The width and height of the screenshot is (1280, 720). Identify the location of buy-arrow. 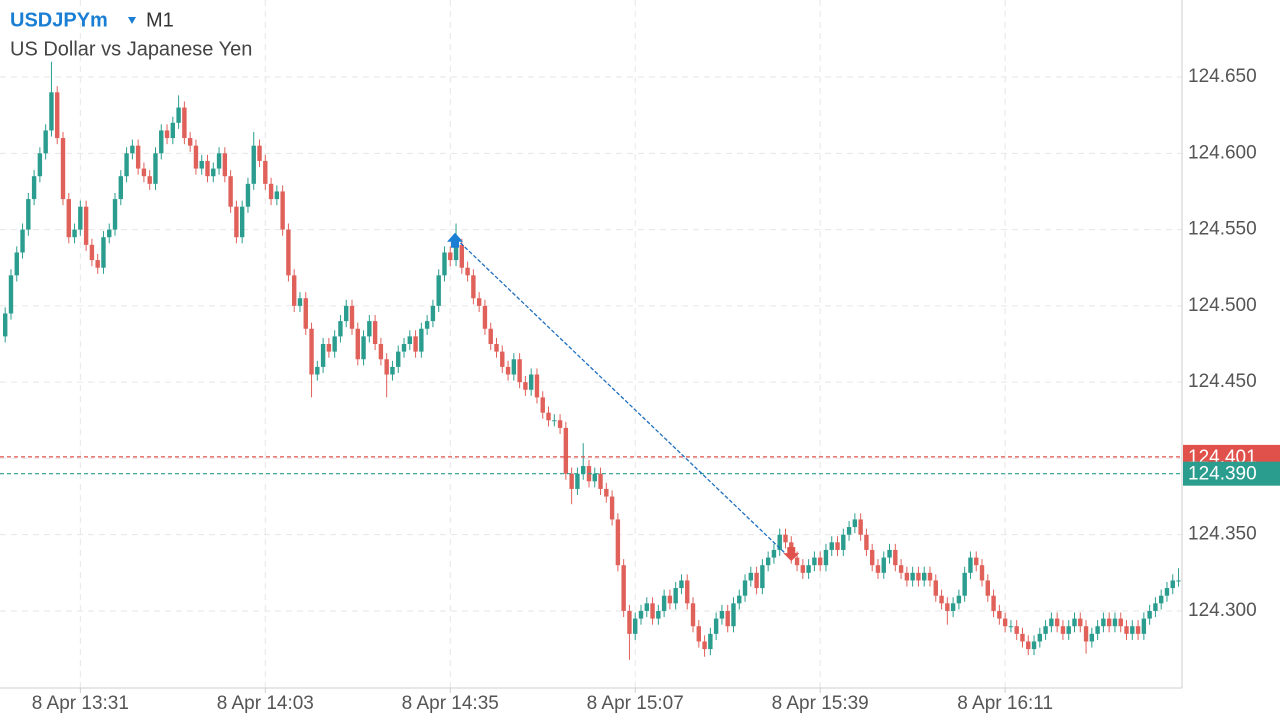
(455, 240).